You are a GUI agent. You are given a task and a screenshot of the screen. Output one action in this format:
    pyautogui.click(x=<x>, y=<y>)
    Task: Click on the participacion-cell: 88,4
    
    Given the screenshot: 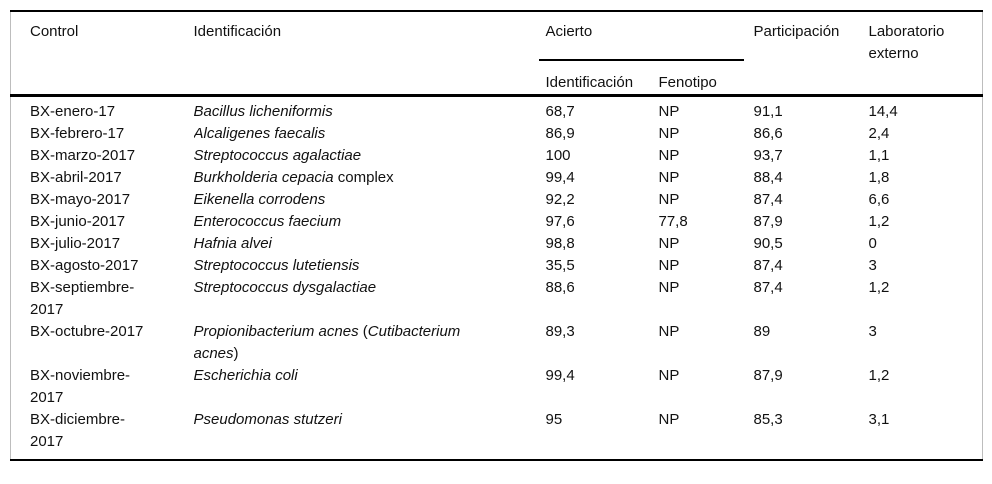 What is the action you would take?
    pyautogui.click(x=768, y=177)
    